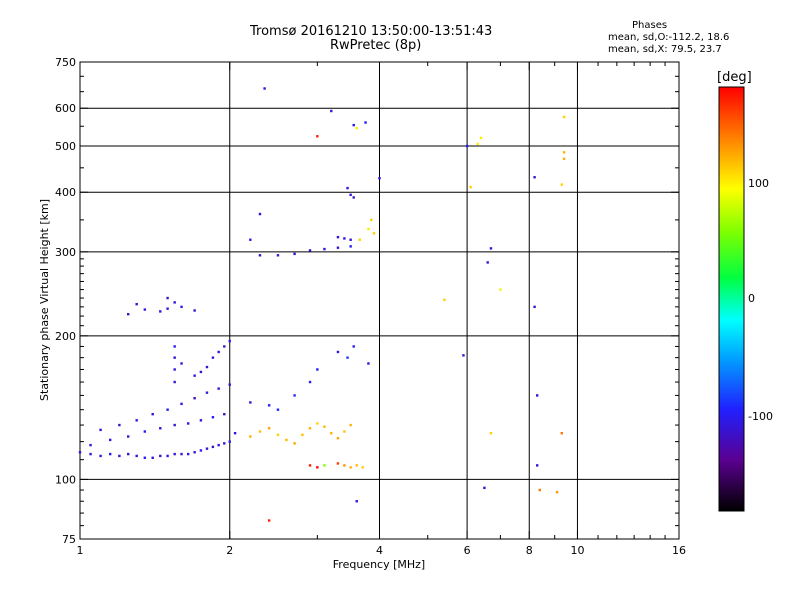 Image resolution: width=800 pixels, height=600 pixels. I want to click on y-tick-label: 100, so click(65, 479).